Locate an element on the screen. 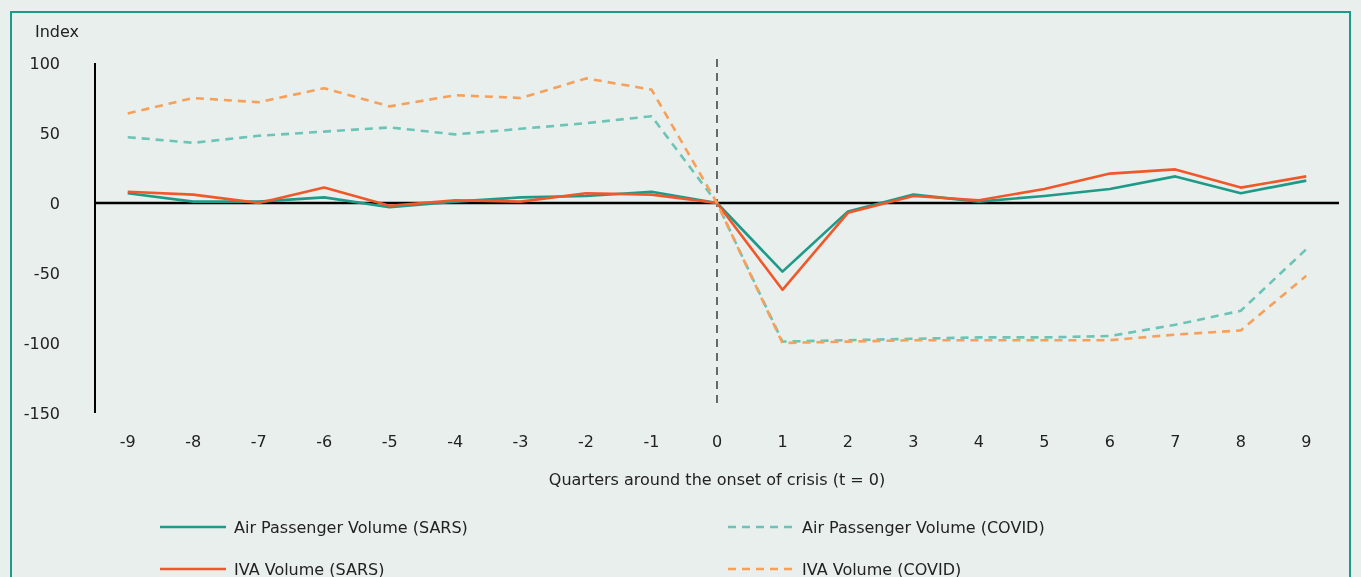 This screenshot has height=577, width=1361. y-tick-label: -150 is located at coordinates (41, 413).